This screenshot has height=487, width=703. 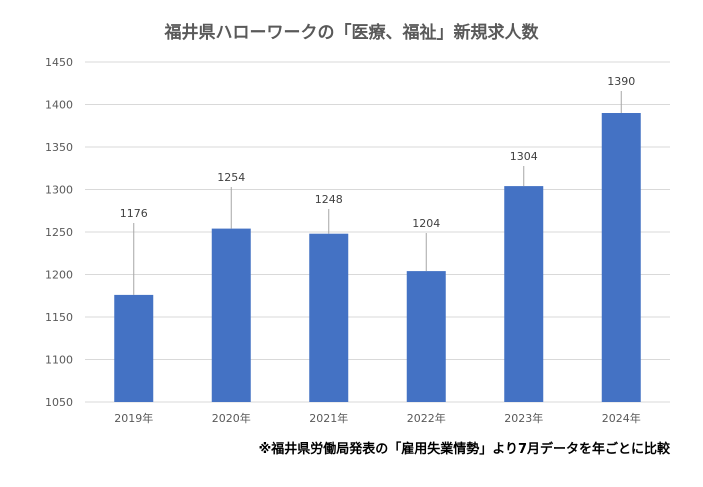 I want to click on y-tick-label: 1200, so click(x=59, y=275).